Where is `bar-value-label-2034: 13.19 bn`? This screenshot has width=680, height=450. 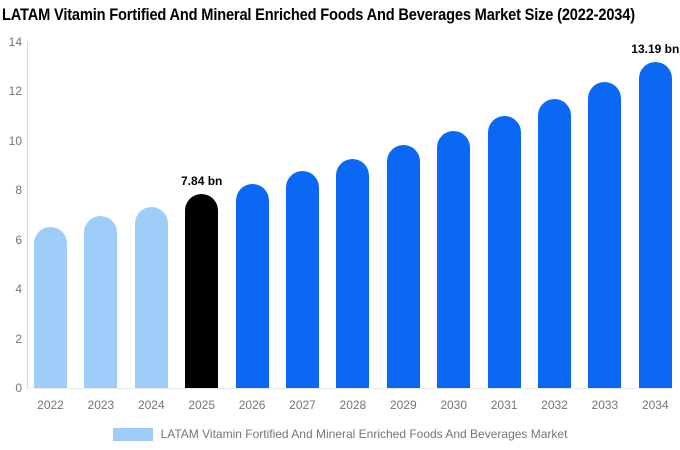 bar-value-label-2034: 13.19 bn is located at coordinates (655, 49).